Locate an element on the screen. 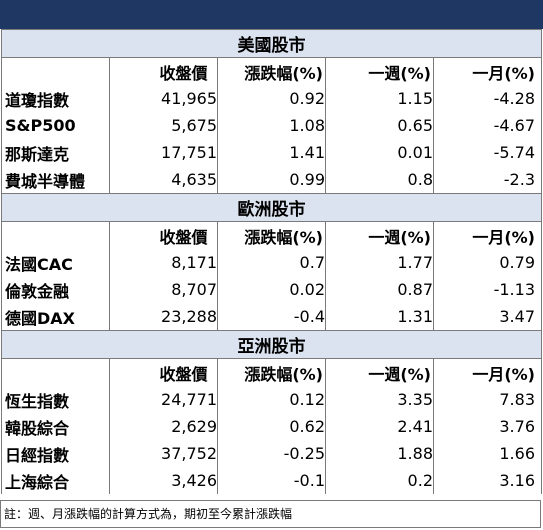 The height and width of the screenshot is (530, 543). close-value: 37,752 is located at coordinates (163, 453).